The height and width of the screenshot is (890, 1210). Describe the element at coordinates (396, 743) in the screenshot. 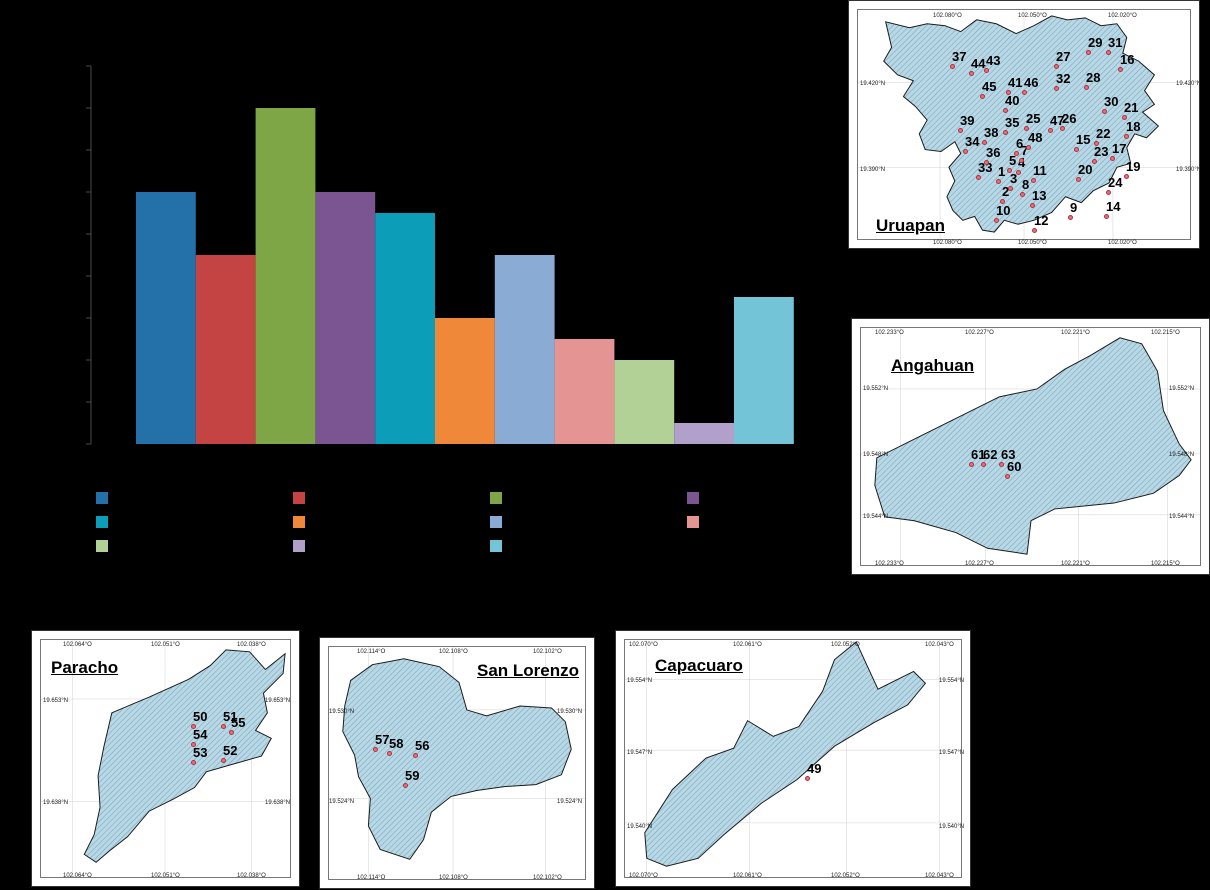

I see `sampling-point-label: 58` at that location.